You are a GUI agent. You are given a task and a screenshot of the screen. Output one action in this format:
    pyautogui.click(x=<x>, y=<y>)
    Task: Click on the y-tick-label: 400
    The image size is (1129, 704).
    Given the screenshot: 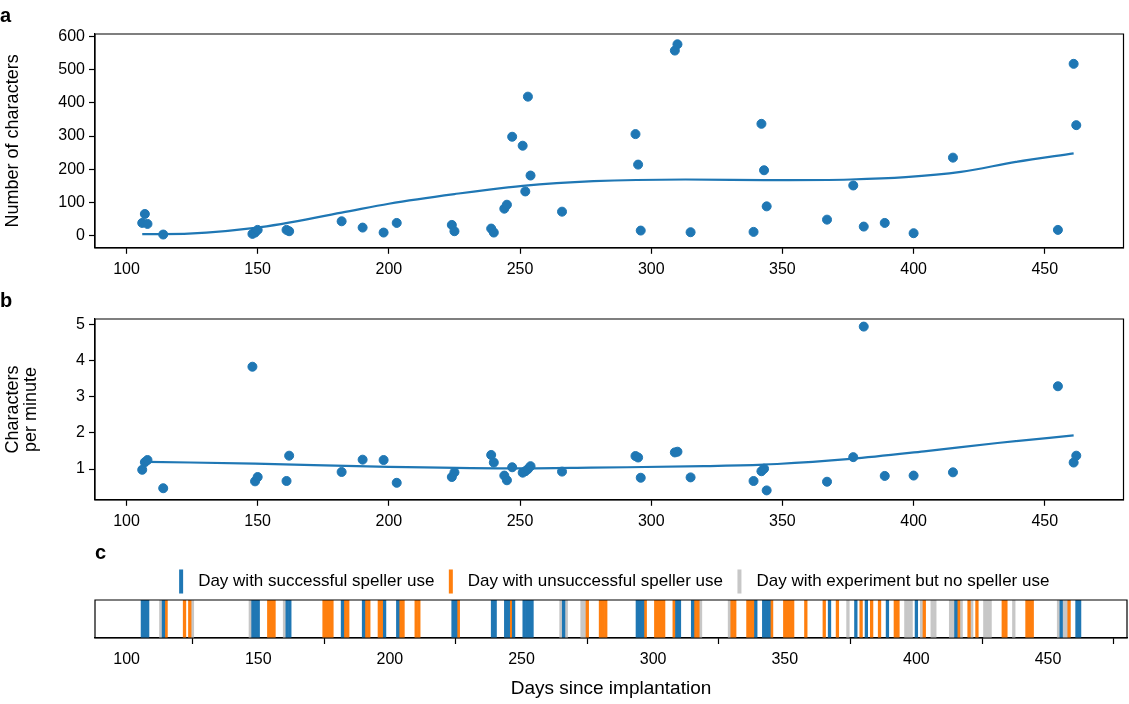 What is the action you would take?
    pyautogui.click(x=72, y=102)
    